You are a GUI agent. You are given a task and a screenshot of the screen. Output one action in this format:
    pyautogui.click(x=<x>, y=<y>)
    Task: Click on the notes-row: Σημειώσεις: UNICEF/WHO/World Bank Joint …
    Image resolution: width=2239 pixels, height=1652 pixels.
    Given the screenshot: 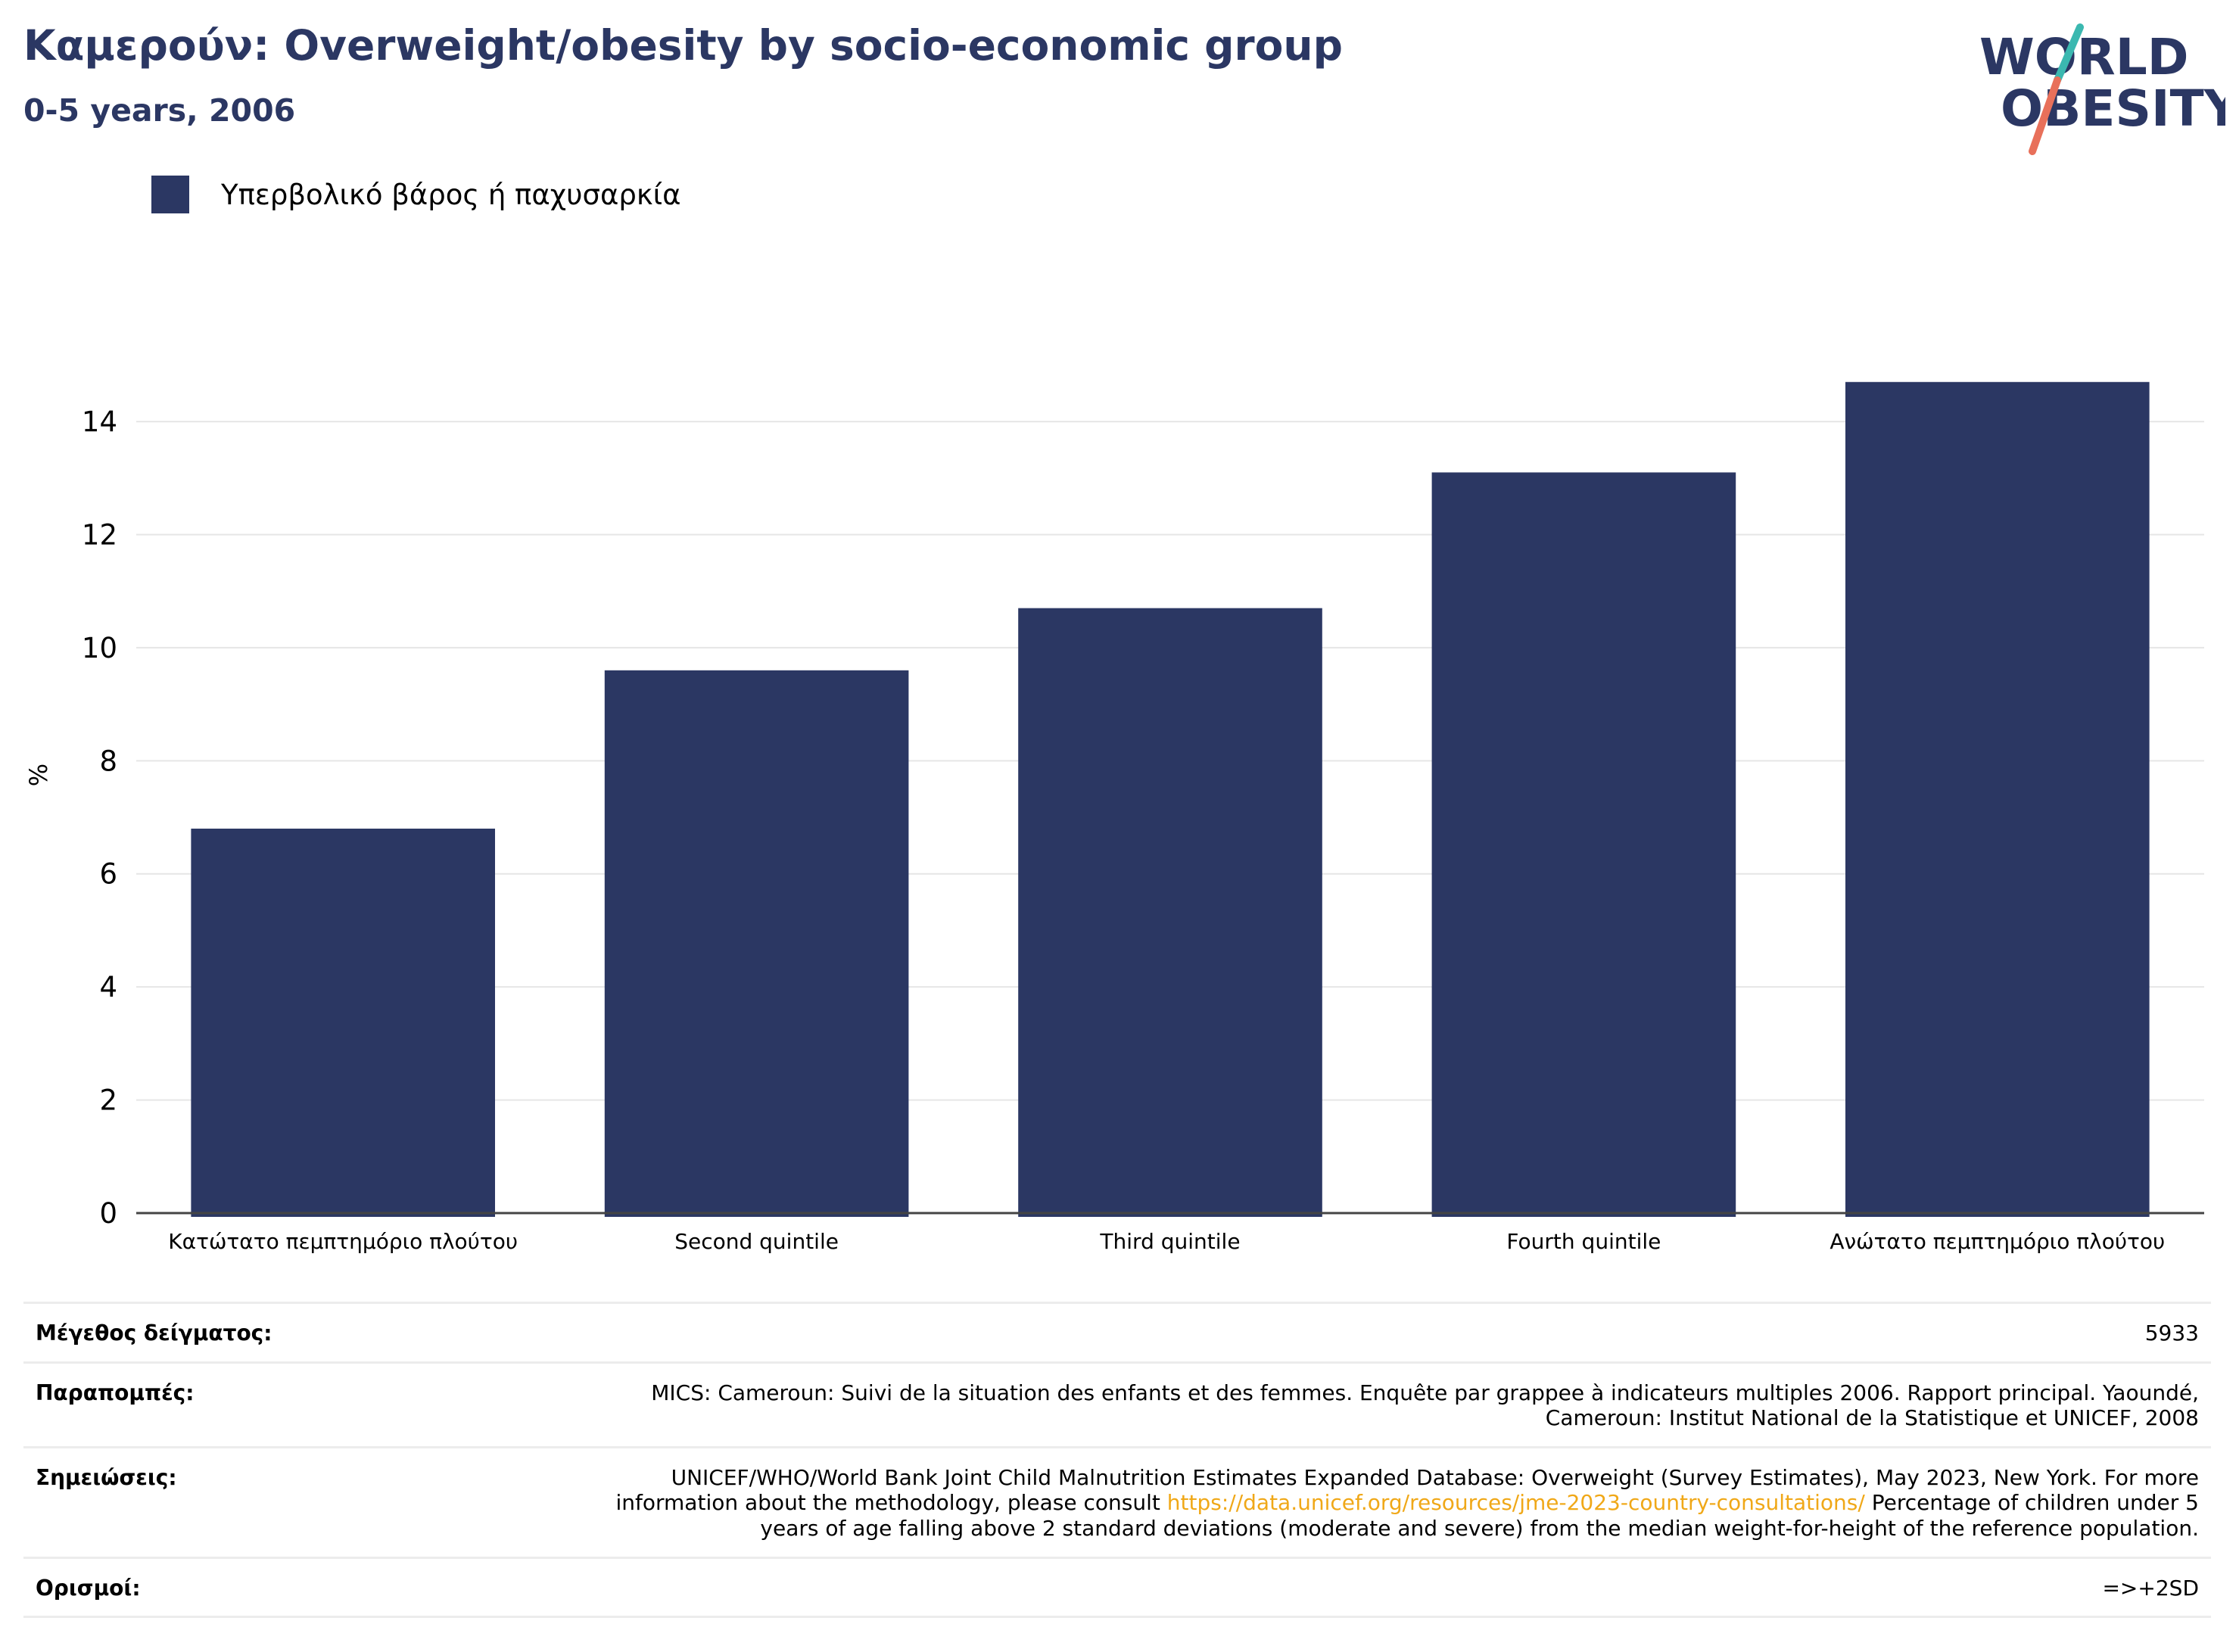 What is the action you would take?
    pyautogui.click(x=1117, y=1501)
    